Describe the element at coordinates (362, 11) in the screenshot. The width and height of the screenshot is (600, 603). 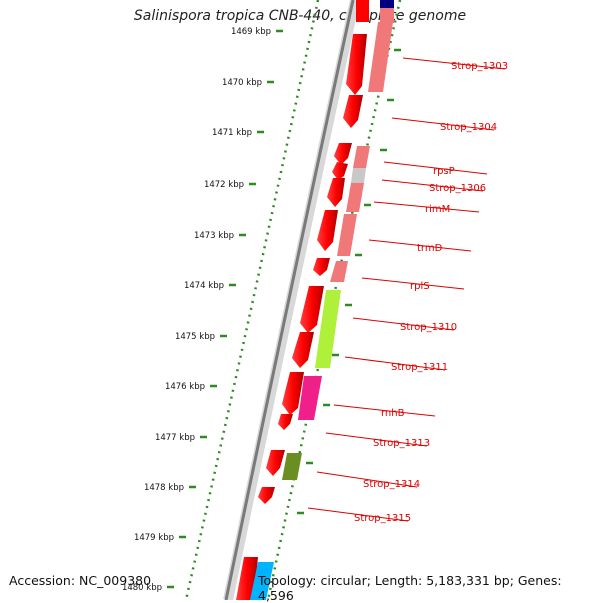
I see `gene-top-red` at that location.